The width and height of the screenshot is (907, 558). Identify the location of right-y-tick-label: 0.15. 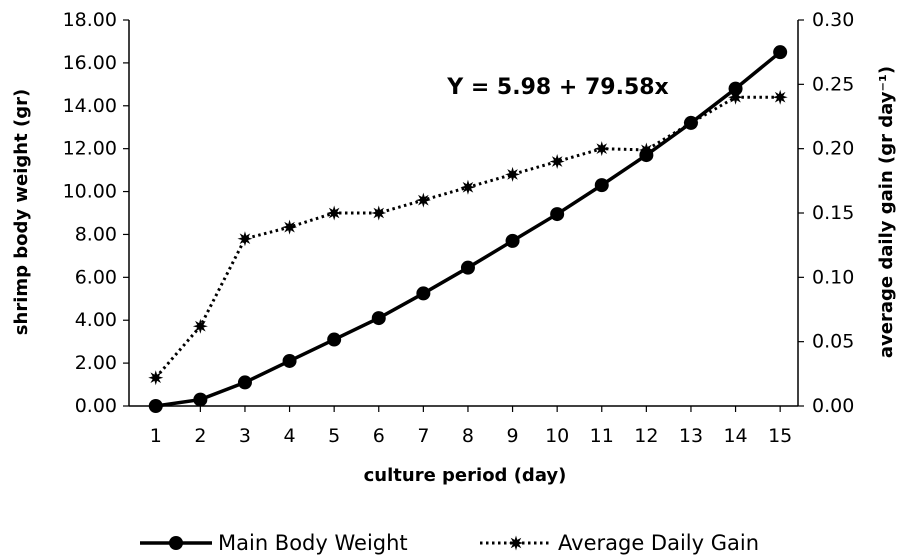
(833, 213).